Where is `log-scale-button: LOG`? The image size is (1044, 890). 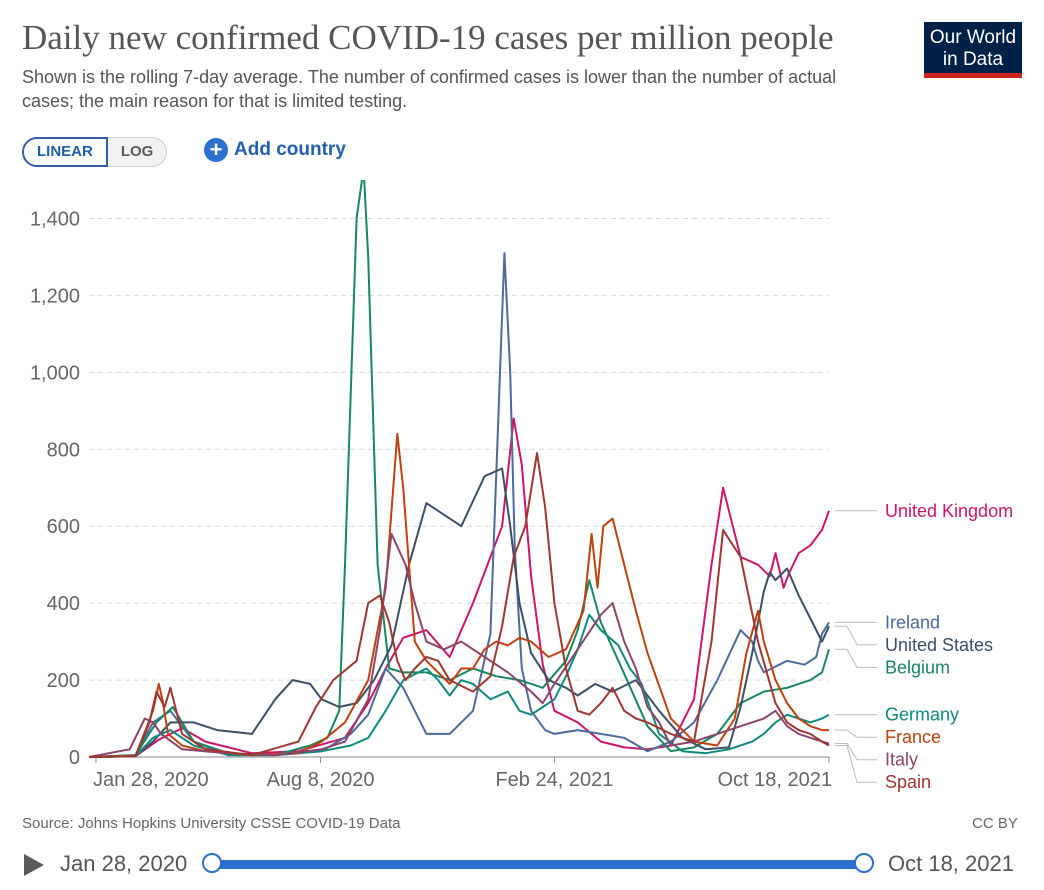 log-scale-button: LOG is located at coordinates (137, 152).